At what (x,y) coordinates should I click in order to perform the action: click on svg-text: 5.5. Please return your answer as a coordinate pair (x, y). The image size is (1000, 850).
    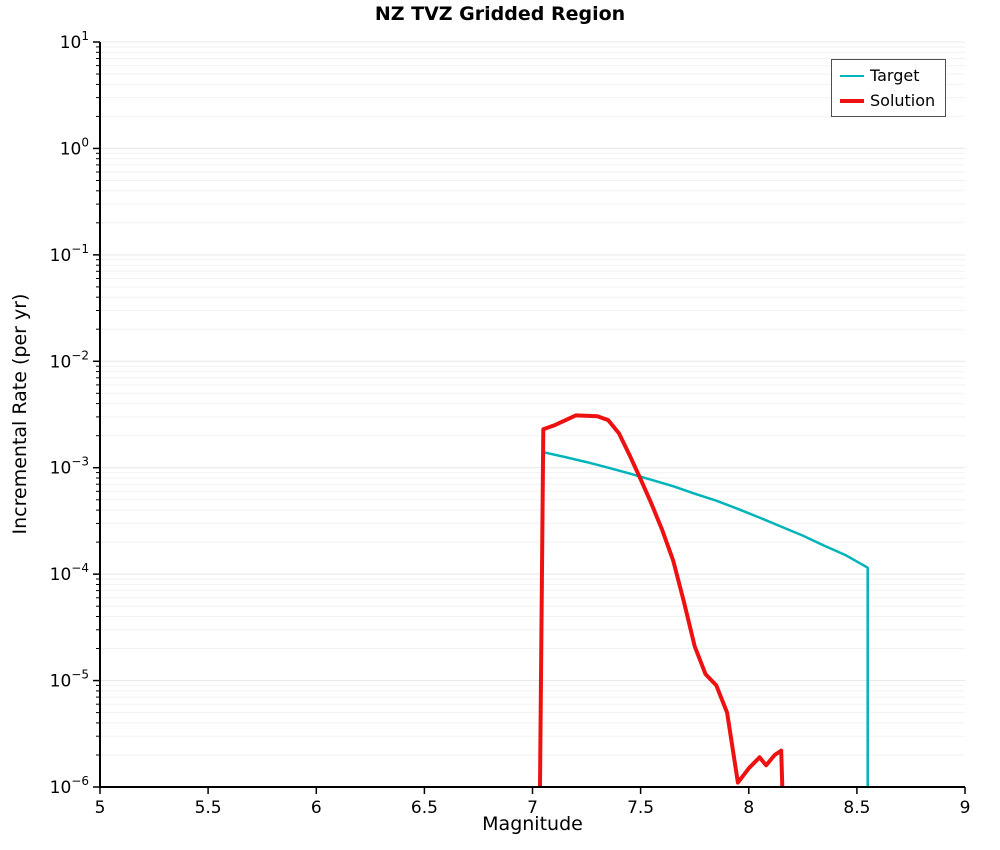
    Looking at the image, I should click on (208, 808).